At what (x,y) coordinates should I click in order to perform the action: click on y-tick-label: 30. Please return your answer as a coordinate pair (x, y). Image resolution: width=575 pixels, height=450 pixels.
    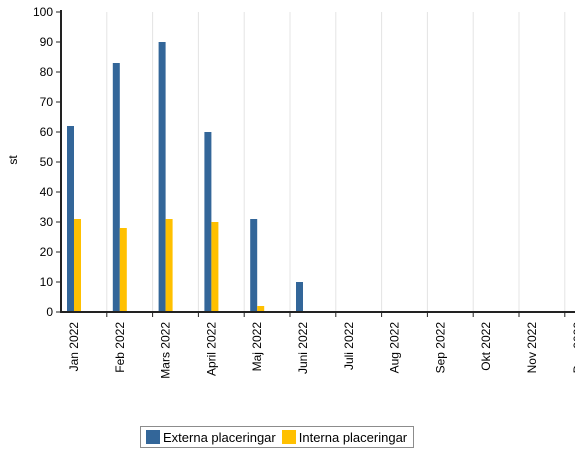
    Looking at the image, I should click on (47, 222).